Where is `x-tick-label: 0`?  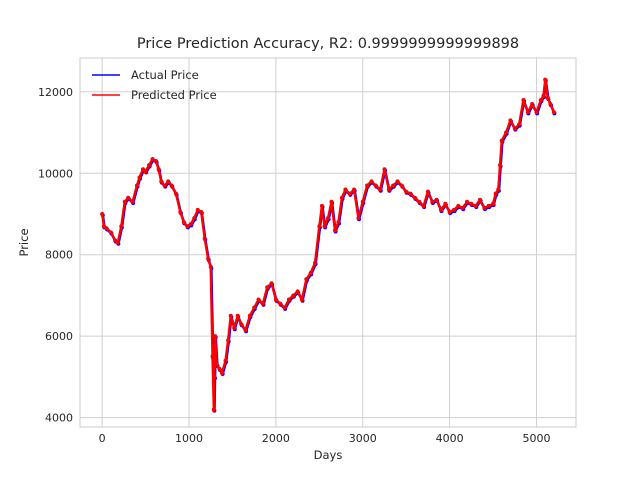 x-tick-label: 0 is located at coordinates (102, 438).